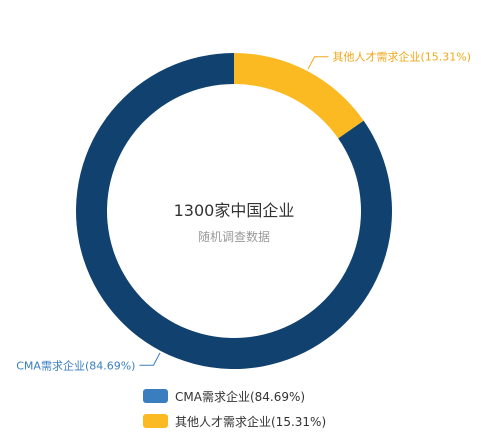 The height and width of the screenshot is (436, 489). I want to click on legend-swatch-other, so click(155, 421).